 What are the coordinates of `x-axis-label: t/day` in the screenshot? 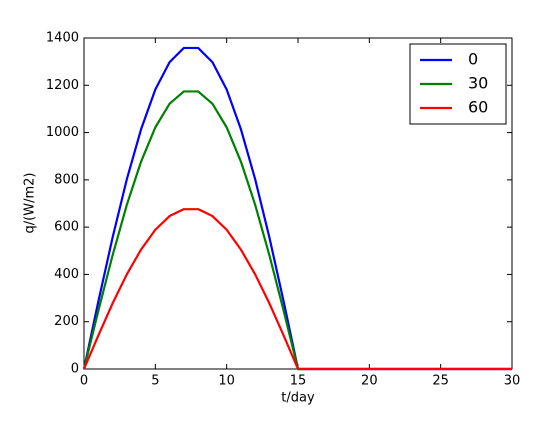 It's located at (298, 398).